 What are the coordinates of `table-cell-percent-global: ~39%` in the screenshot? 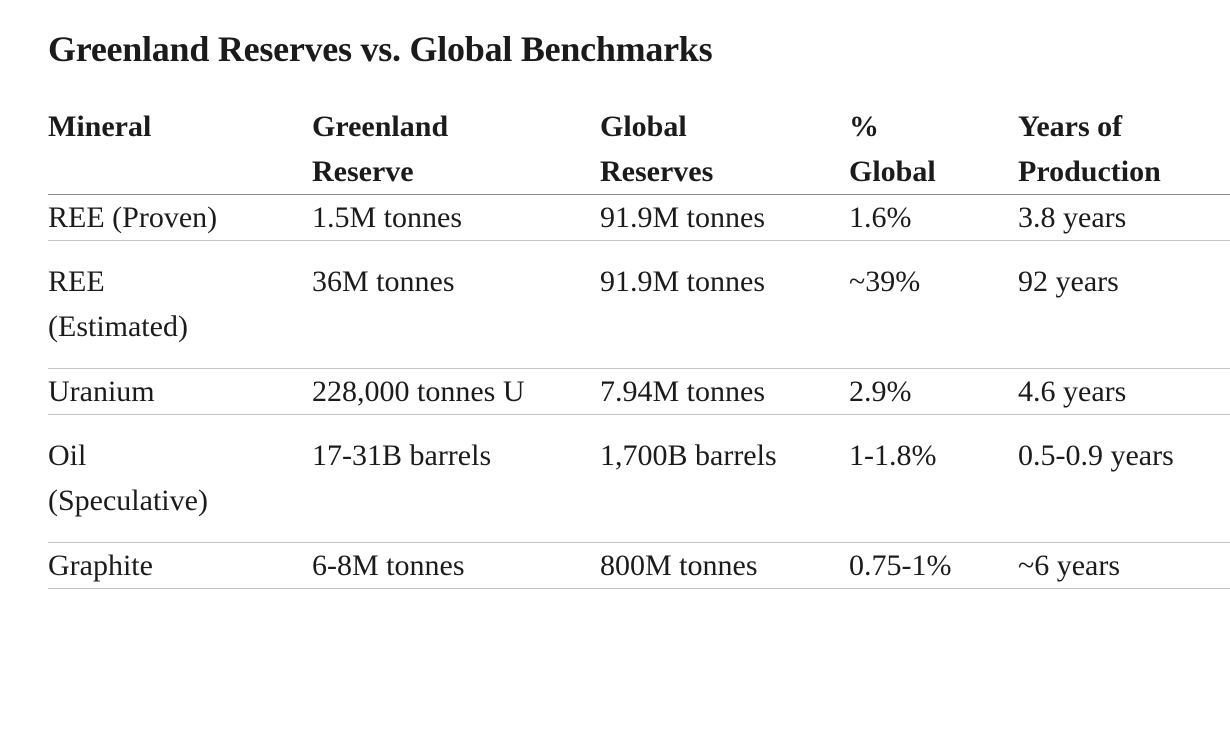 It's located at (933, 304).